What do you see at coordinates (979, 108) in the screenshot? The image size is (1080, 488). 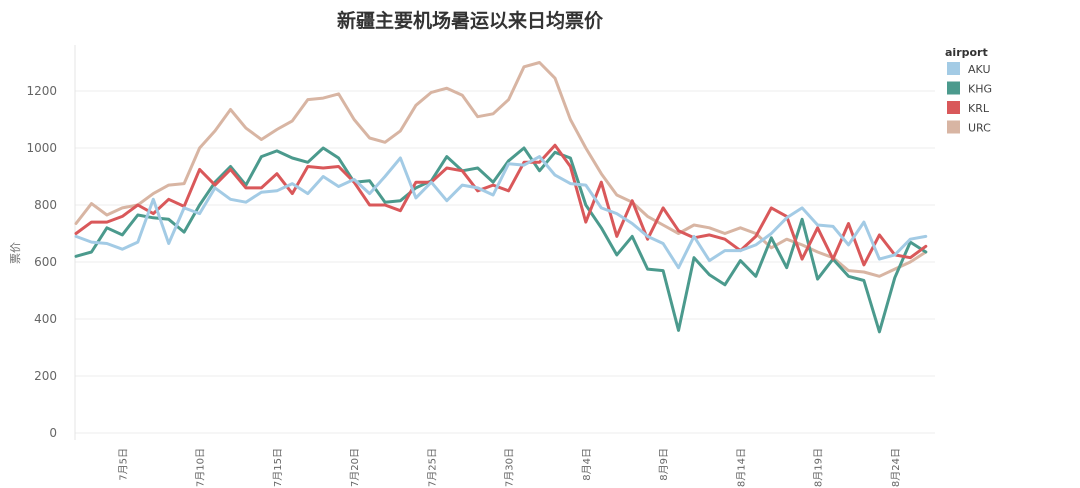 I see `legend-label-krl: KRL` at bounding box center [979, 108].